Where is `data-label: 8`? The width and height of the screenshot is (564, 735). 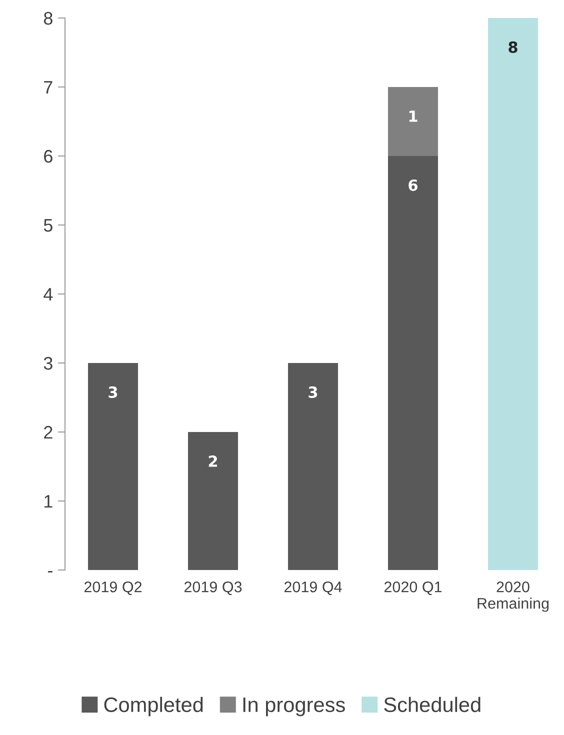 data-label: 8 is located at coordinates (513, 47).